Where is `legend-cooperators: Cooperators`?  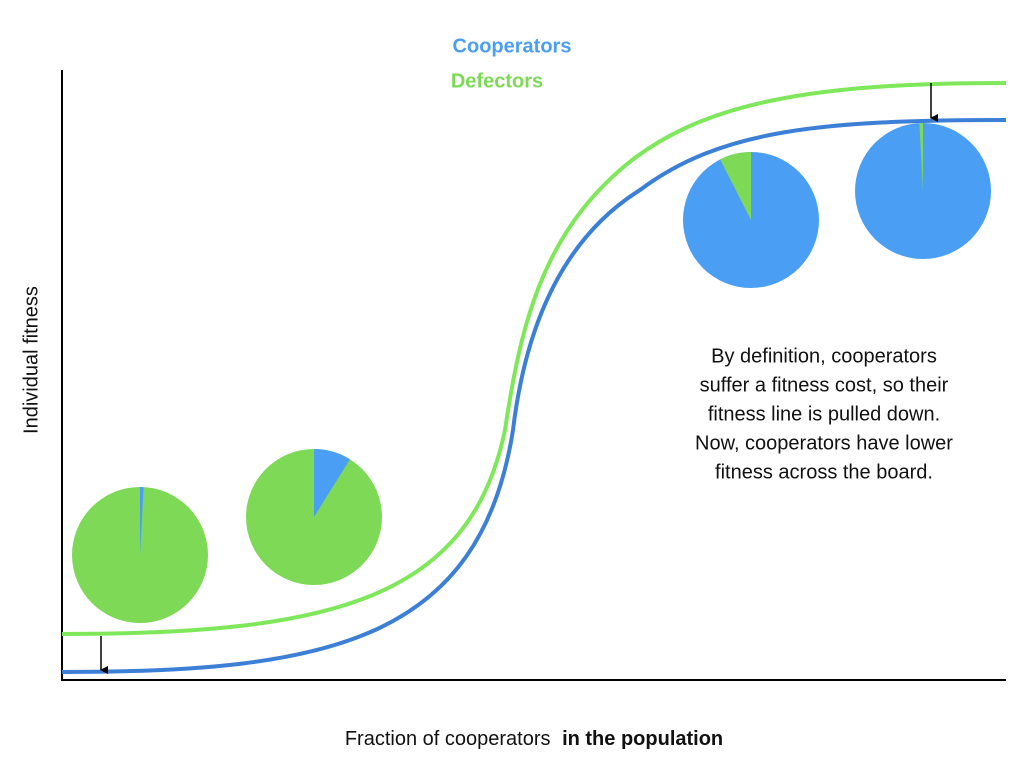
legend-cooperators: Cooperators is located at coordinates (512, 46).